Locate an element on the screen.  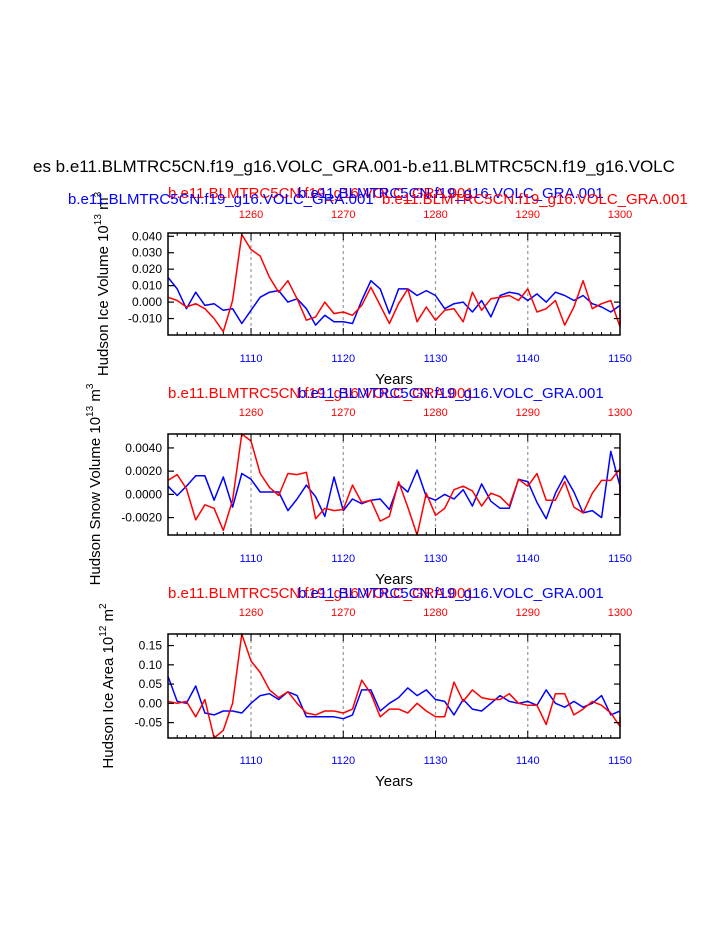
y-axis-label-superscript: 2 is located at coordinates (103, 606).